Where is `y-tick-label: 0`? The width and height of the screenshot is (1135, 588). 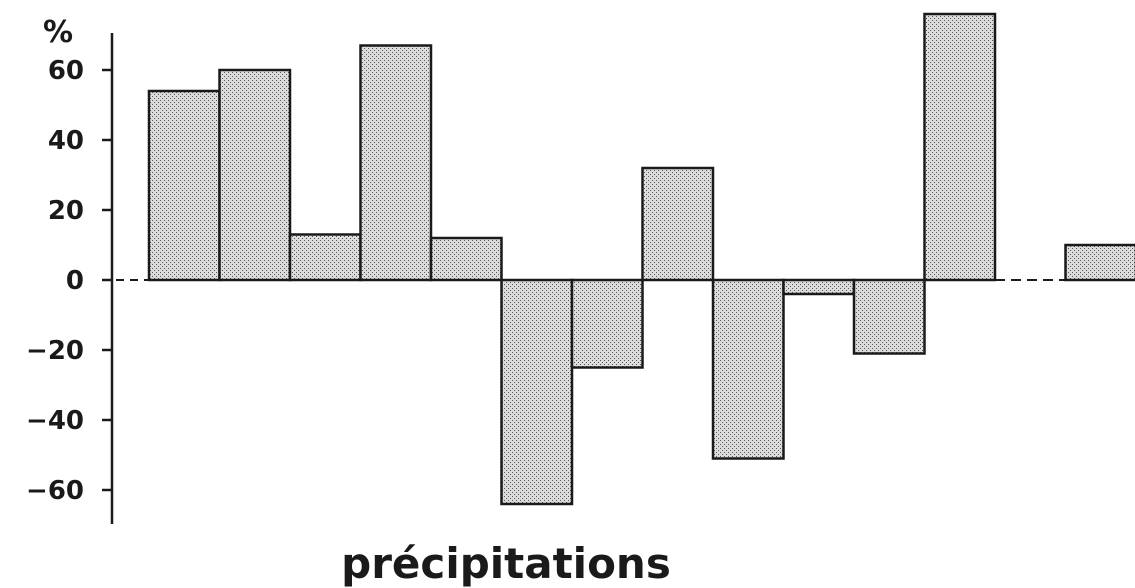
y-tick-label: 0 is located at coordinates (75, 281).